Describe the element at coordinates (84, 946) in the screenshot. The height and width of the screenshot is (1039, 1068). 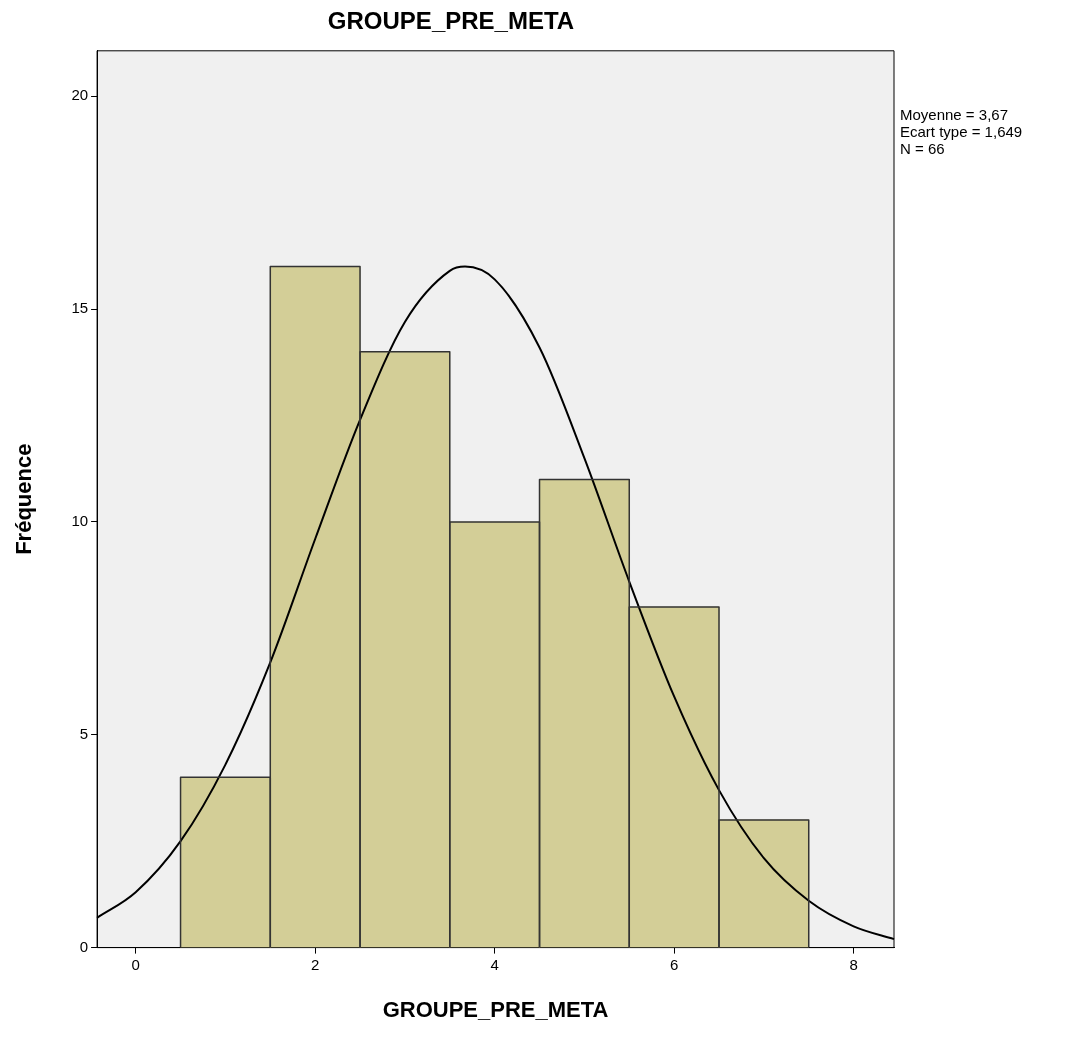
I see `y-tick-label: 0` at that location.